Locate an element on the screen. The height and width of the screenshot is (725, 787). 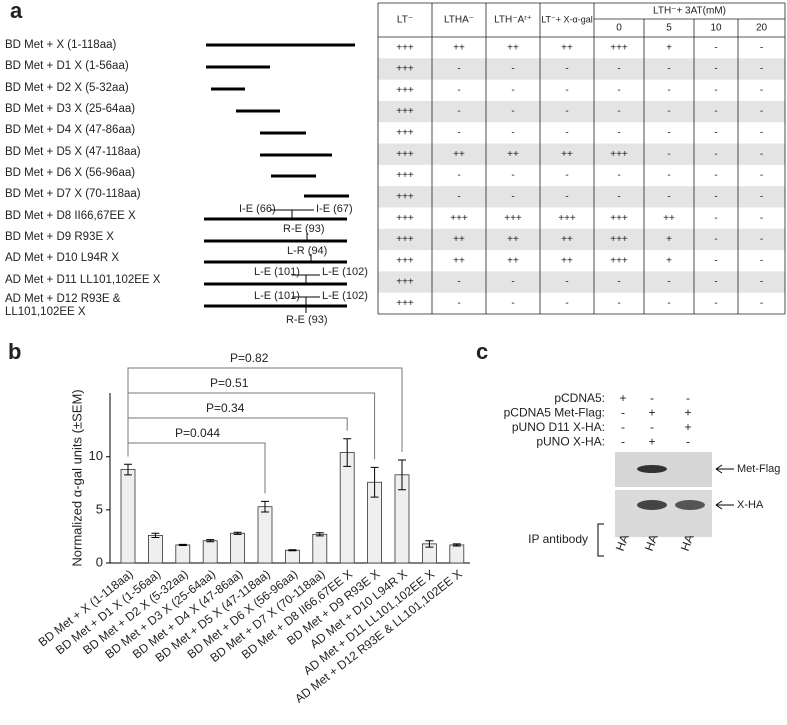
column-header: LT⁻ is located at coordinates (405, 20).